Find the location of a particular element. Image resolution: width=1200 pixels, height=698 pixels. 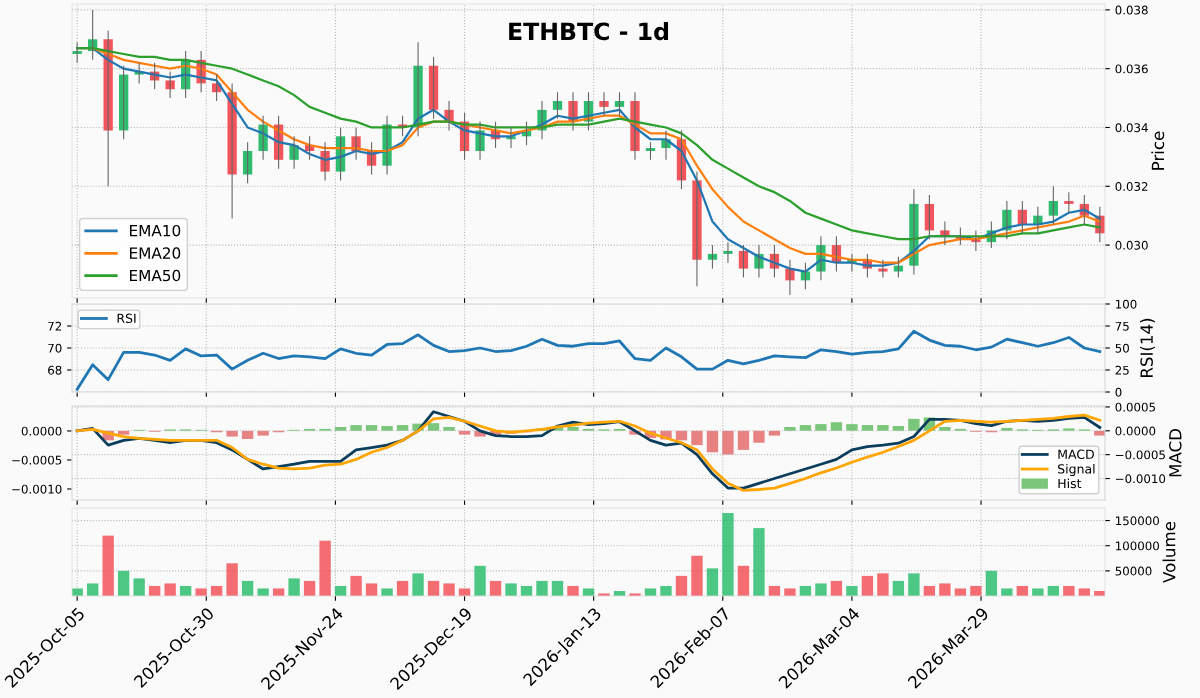

text: ETHBTC - 1d is located at coordinates (589, 31).